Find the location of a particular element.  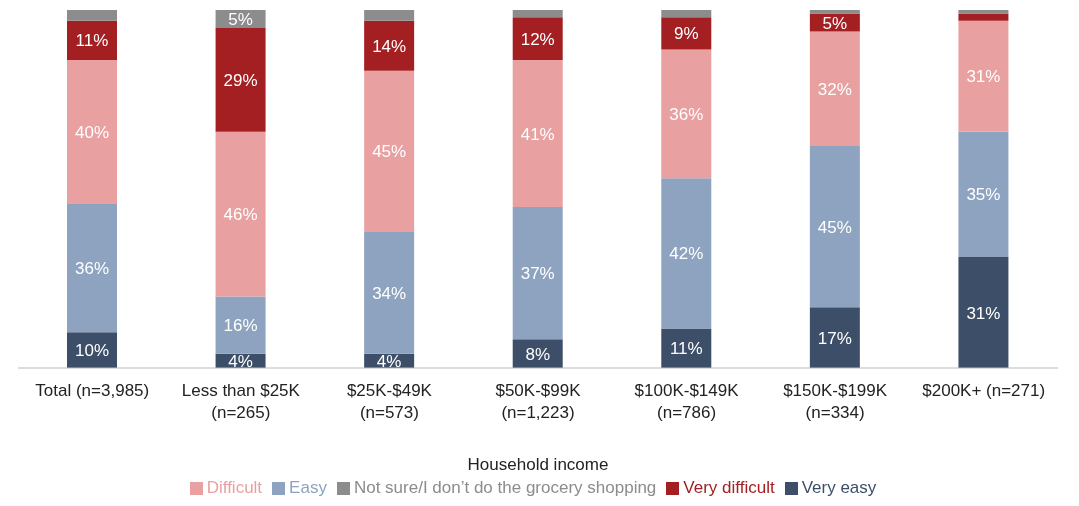

data-label: 17% is located at coordinates (834, 338).